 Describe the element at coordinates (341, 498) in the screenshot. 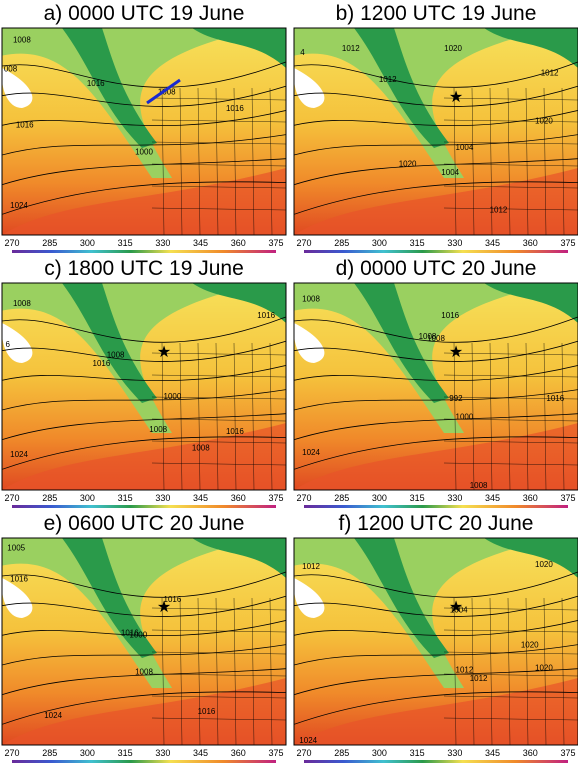

I see `colorbar-tick-label: 285` at that location.